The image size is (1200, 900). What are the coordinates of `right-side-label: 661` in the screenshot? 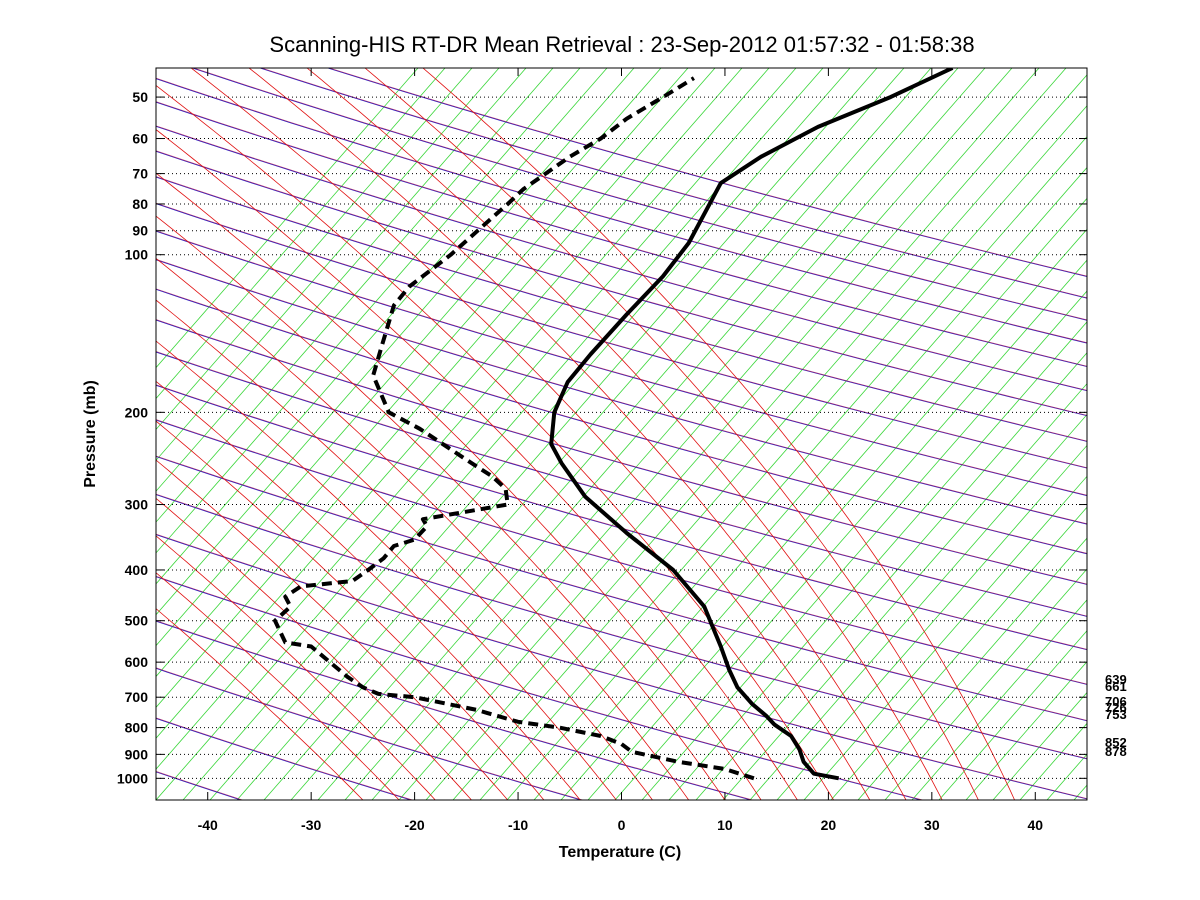 It's located at (1116, 686).